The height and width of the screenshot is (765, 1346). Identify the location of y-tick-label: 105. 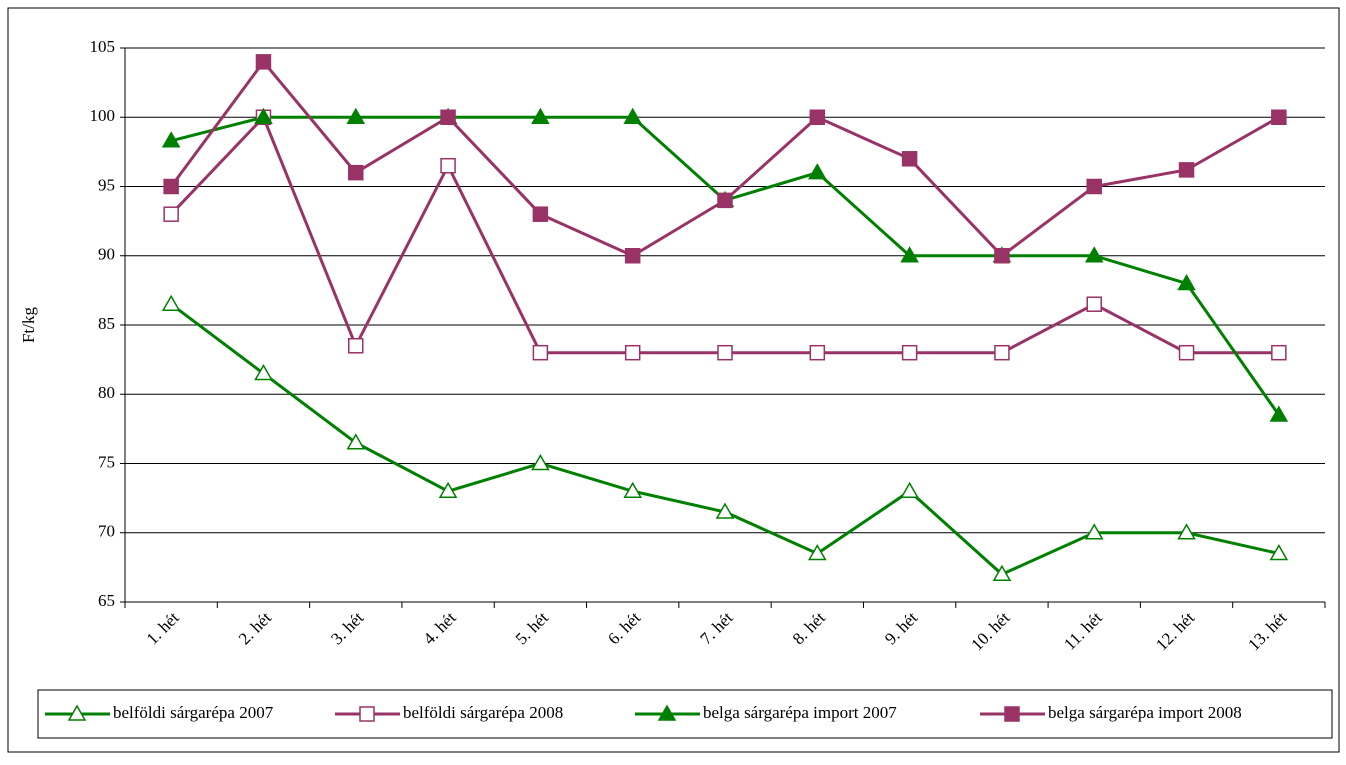
(103, 46).